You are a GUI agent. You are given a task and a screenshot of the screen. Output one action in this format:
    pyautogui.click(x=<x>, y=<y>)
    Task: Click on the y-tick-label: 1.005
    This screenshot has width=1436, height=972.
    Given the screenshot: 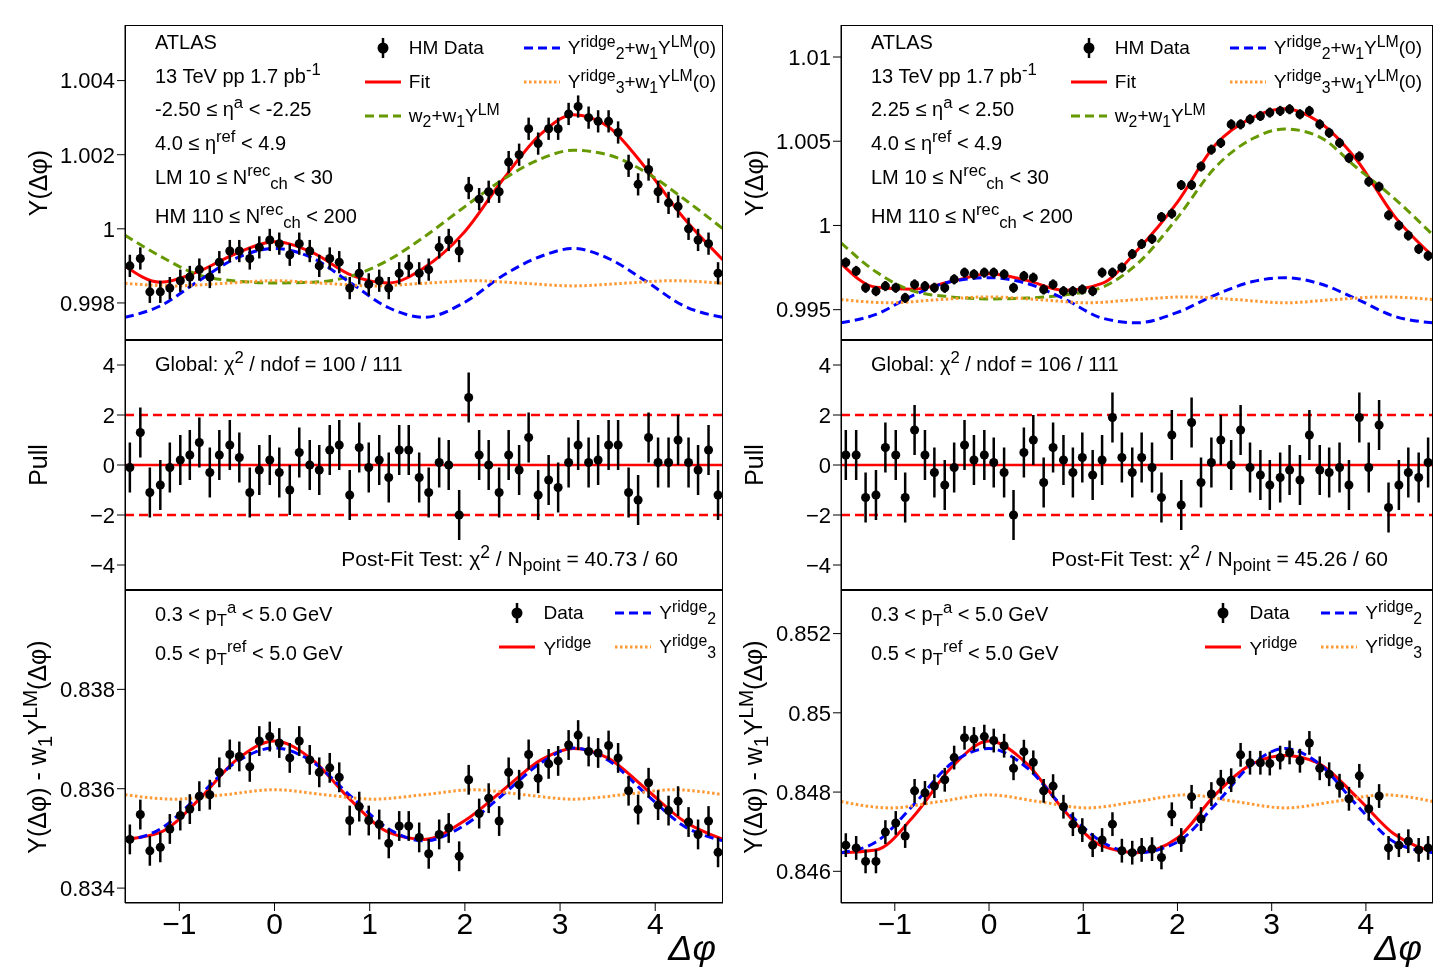 What is the action you would take?
    pyautogui.click(x=803, y=142)
    